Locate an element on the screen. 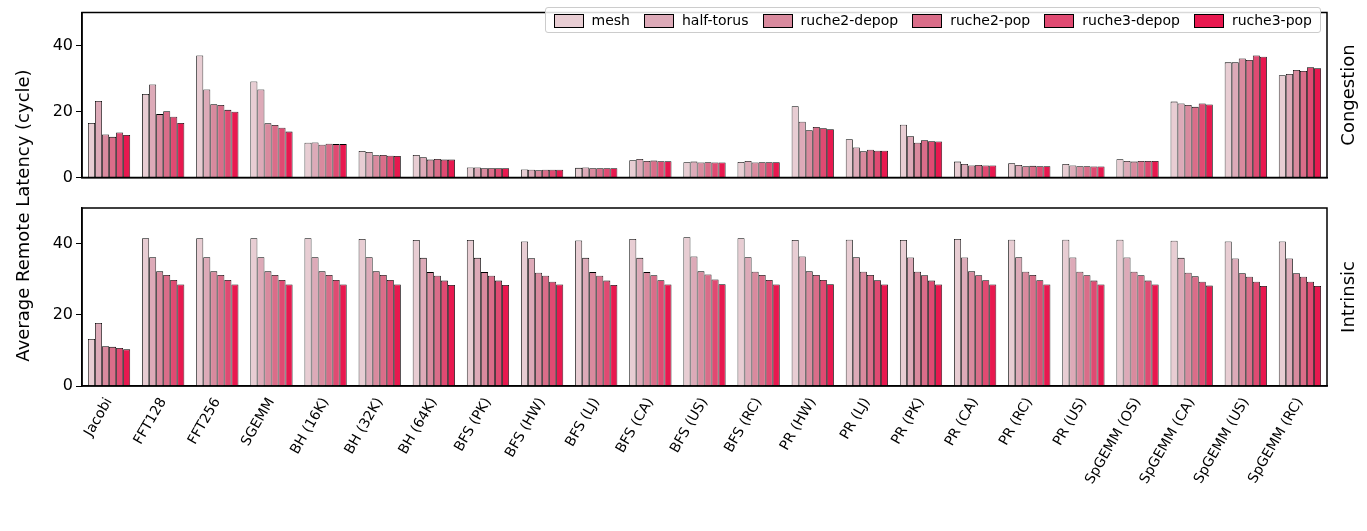 The height and width of the screenshot is (531, 1367). y-axis-title: Average Remote Latency (cycle) is located at coordinates (22, 216).